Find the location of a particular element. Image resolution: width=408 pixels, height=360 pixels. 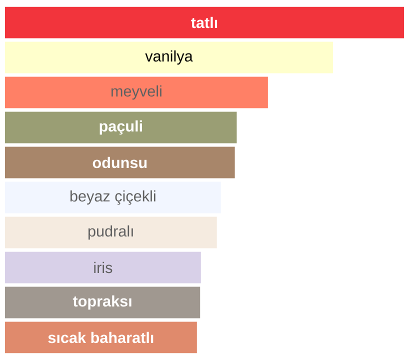

y-tick-label: meyveli is located at coordinates (137, 92).